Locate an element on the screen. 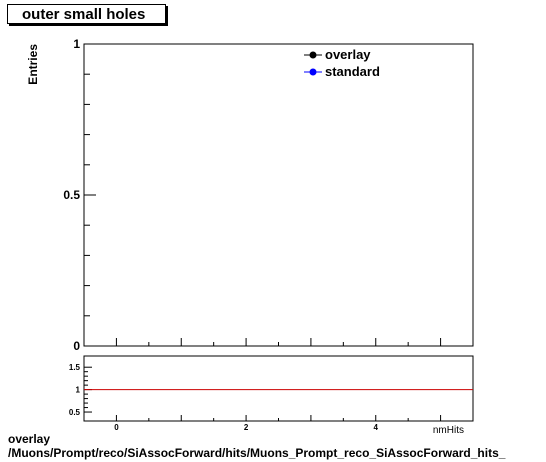  footer-line-1: overlay is located at coordinates (29, 439).